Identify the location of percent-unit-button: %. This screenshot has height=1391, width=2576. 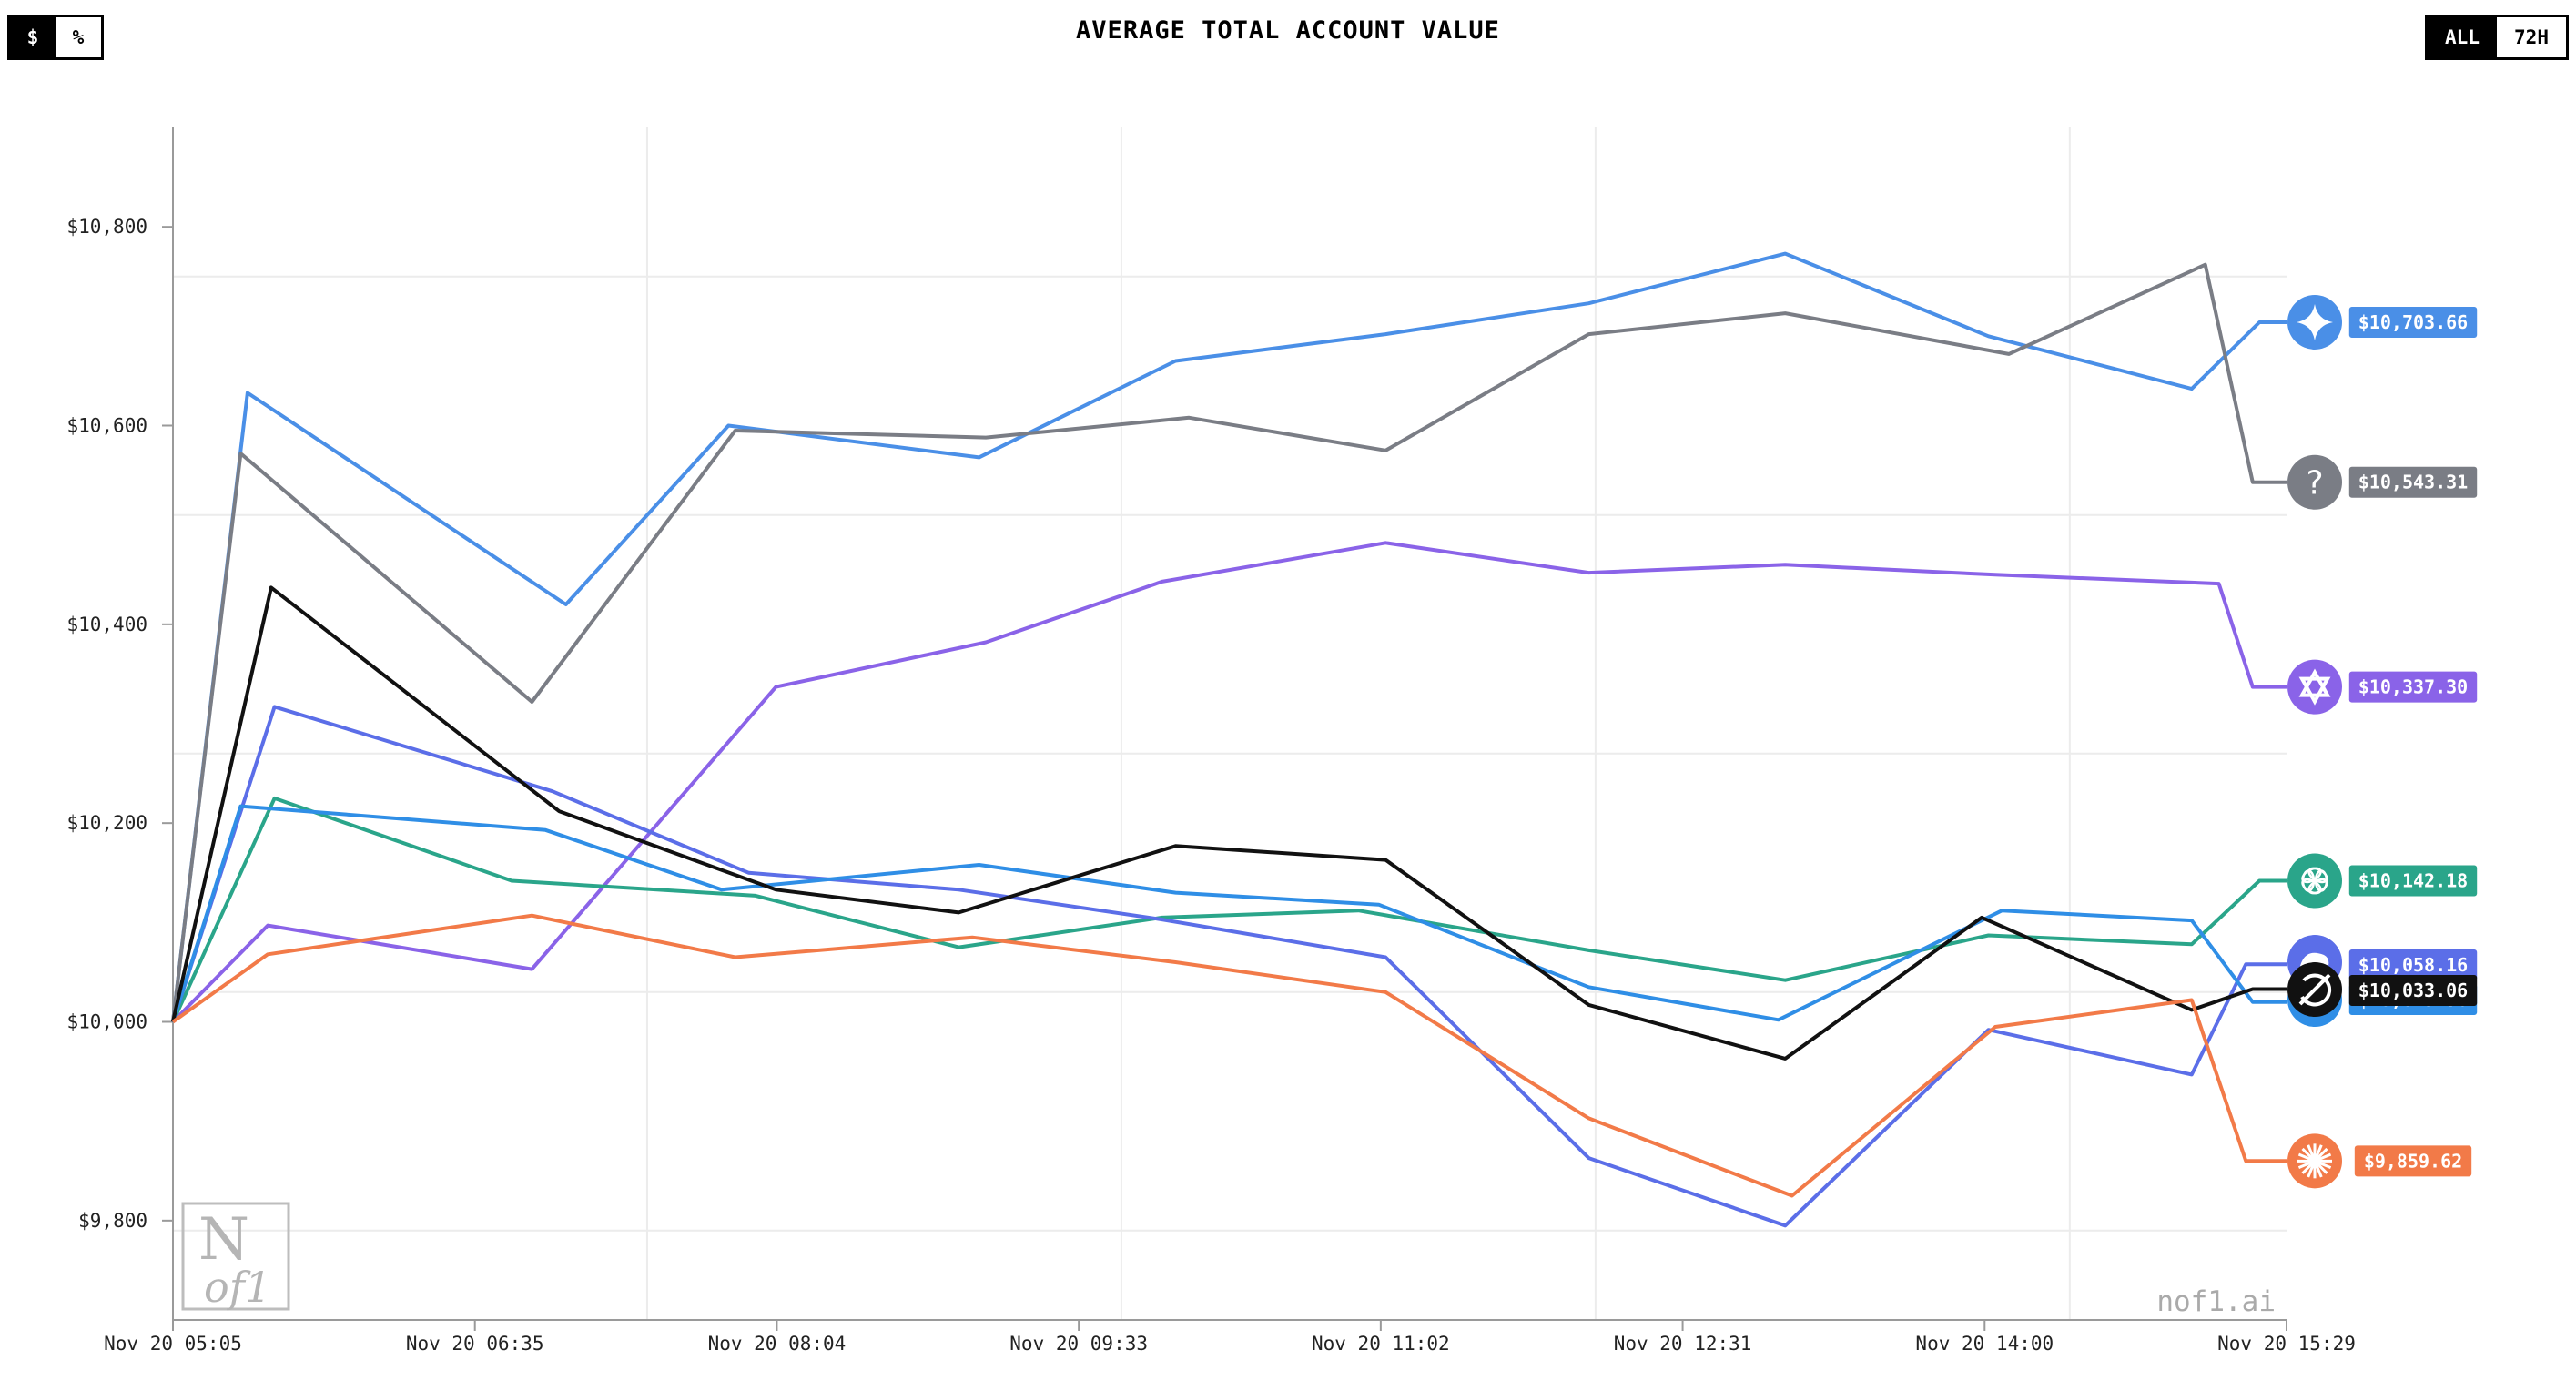
(78, 37).